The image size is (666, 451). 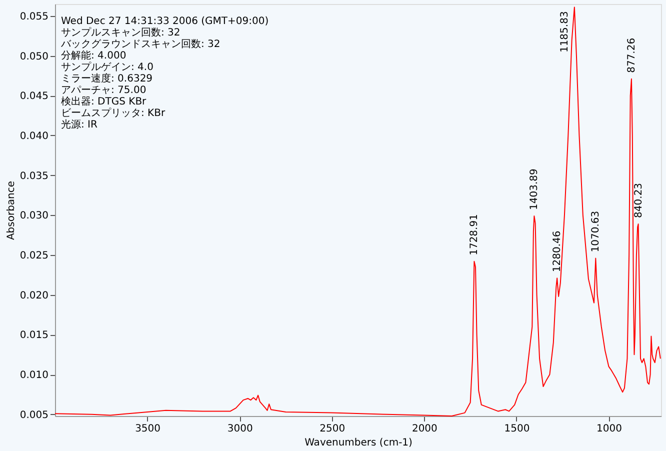 I want to click on annotation: Wed Dec 27 14:31:33 2006 (GMT+09:00), so click(x=165, y=21).